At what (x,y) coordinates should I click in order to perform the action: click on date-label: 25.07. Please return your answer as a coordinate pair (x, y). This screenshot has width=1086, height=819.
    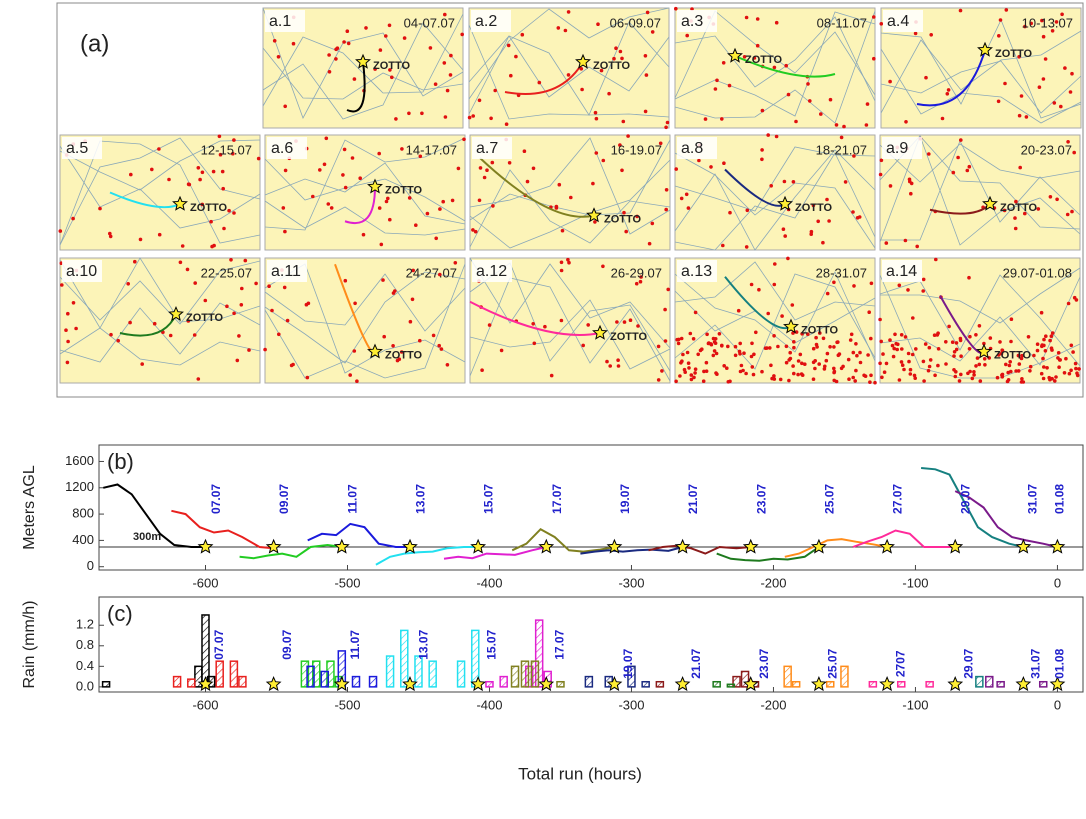
    Looking at the image, I should click on (832, 663).